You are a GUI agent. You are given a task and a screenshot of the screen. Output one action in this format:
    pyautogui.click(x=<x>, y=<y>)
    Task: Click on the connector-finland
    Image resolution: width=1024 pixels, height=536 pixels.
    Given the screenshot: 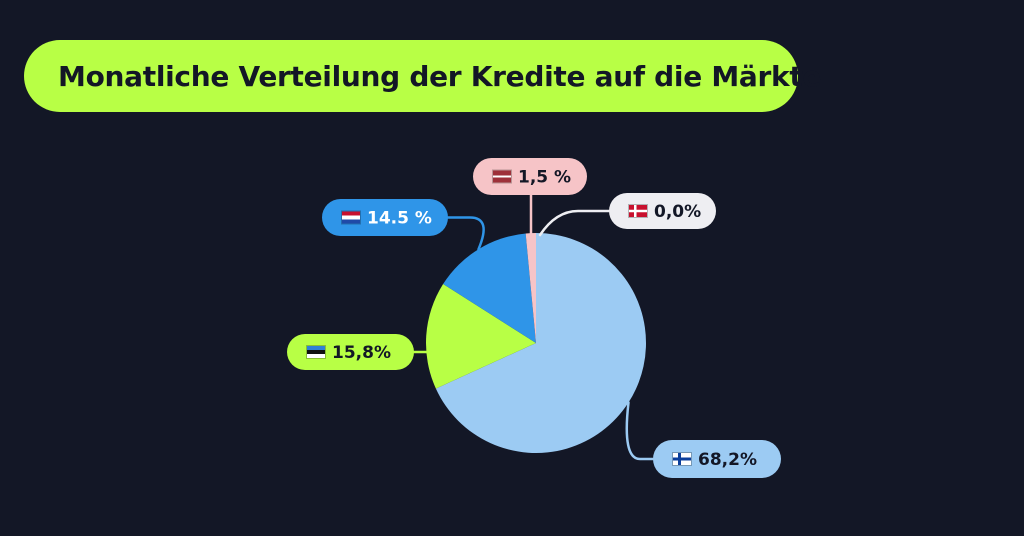 What is the action you would take?
    pyautogui.click(x=640, y=431)
    